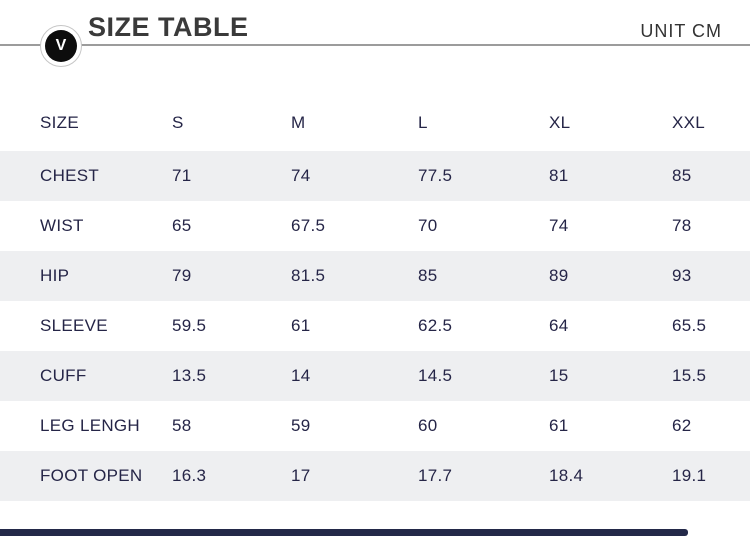  I want to click on row-label: WIST, so click(62, 225).